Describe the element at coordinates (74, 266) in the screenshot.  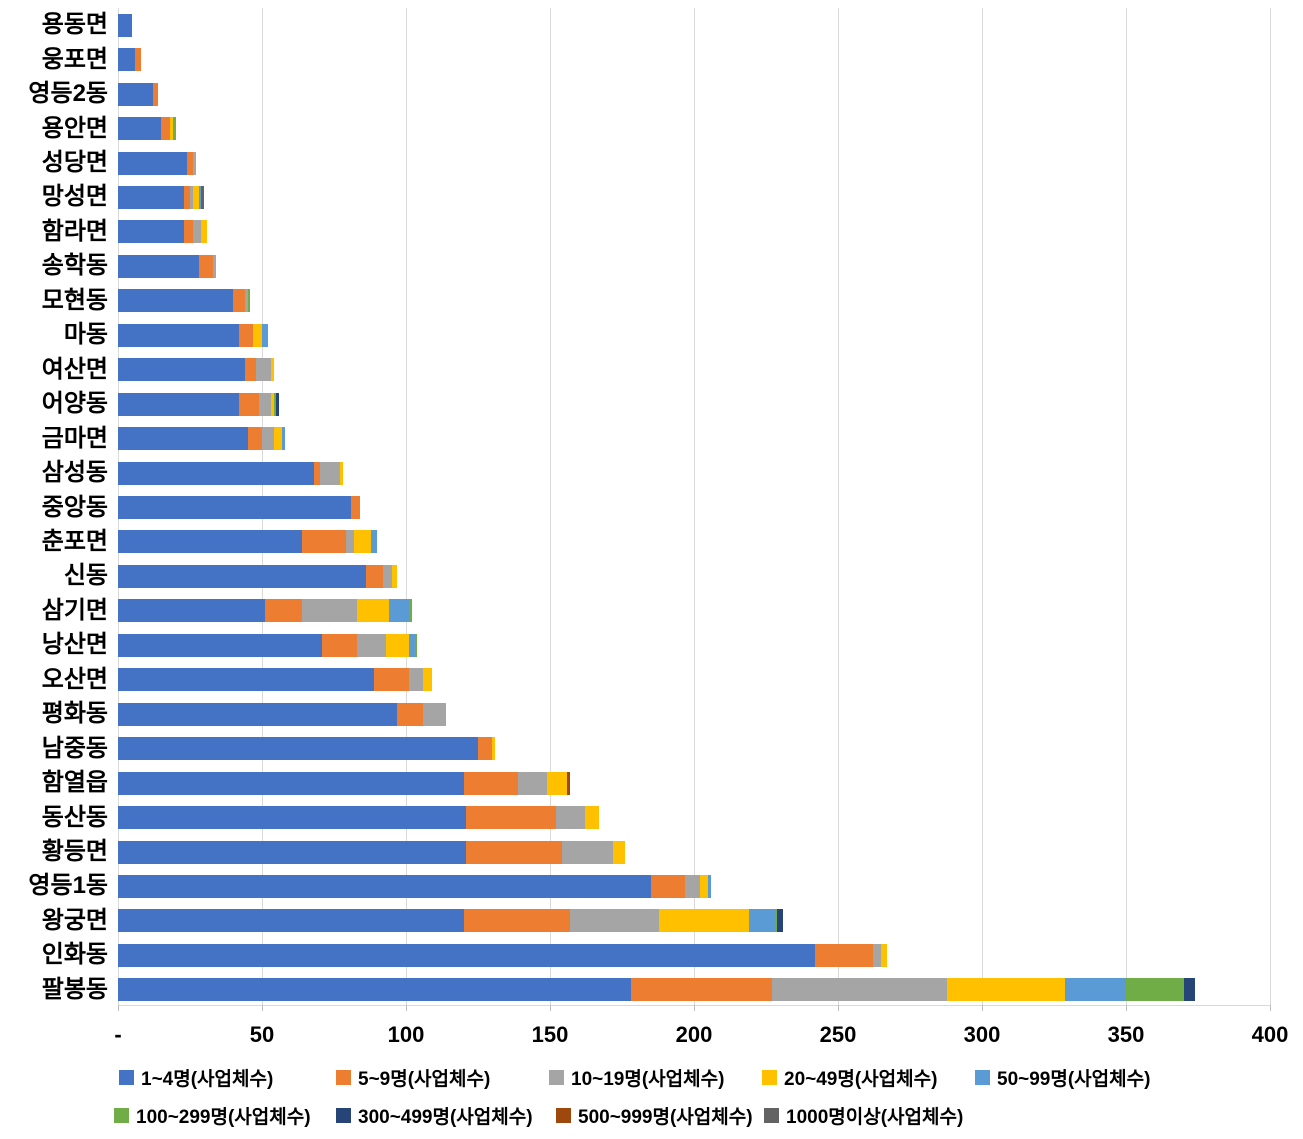
I see `category-label: 송학동` at that location.